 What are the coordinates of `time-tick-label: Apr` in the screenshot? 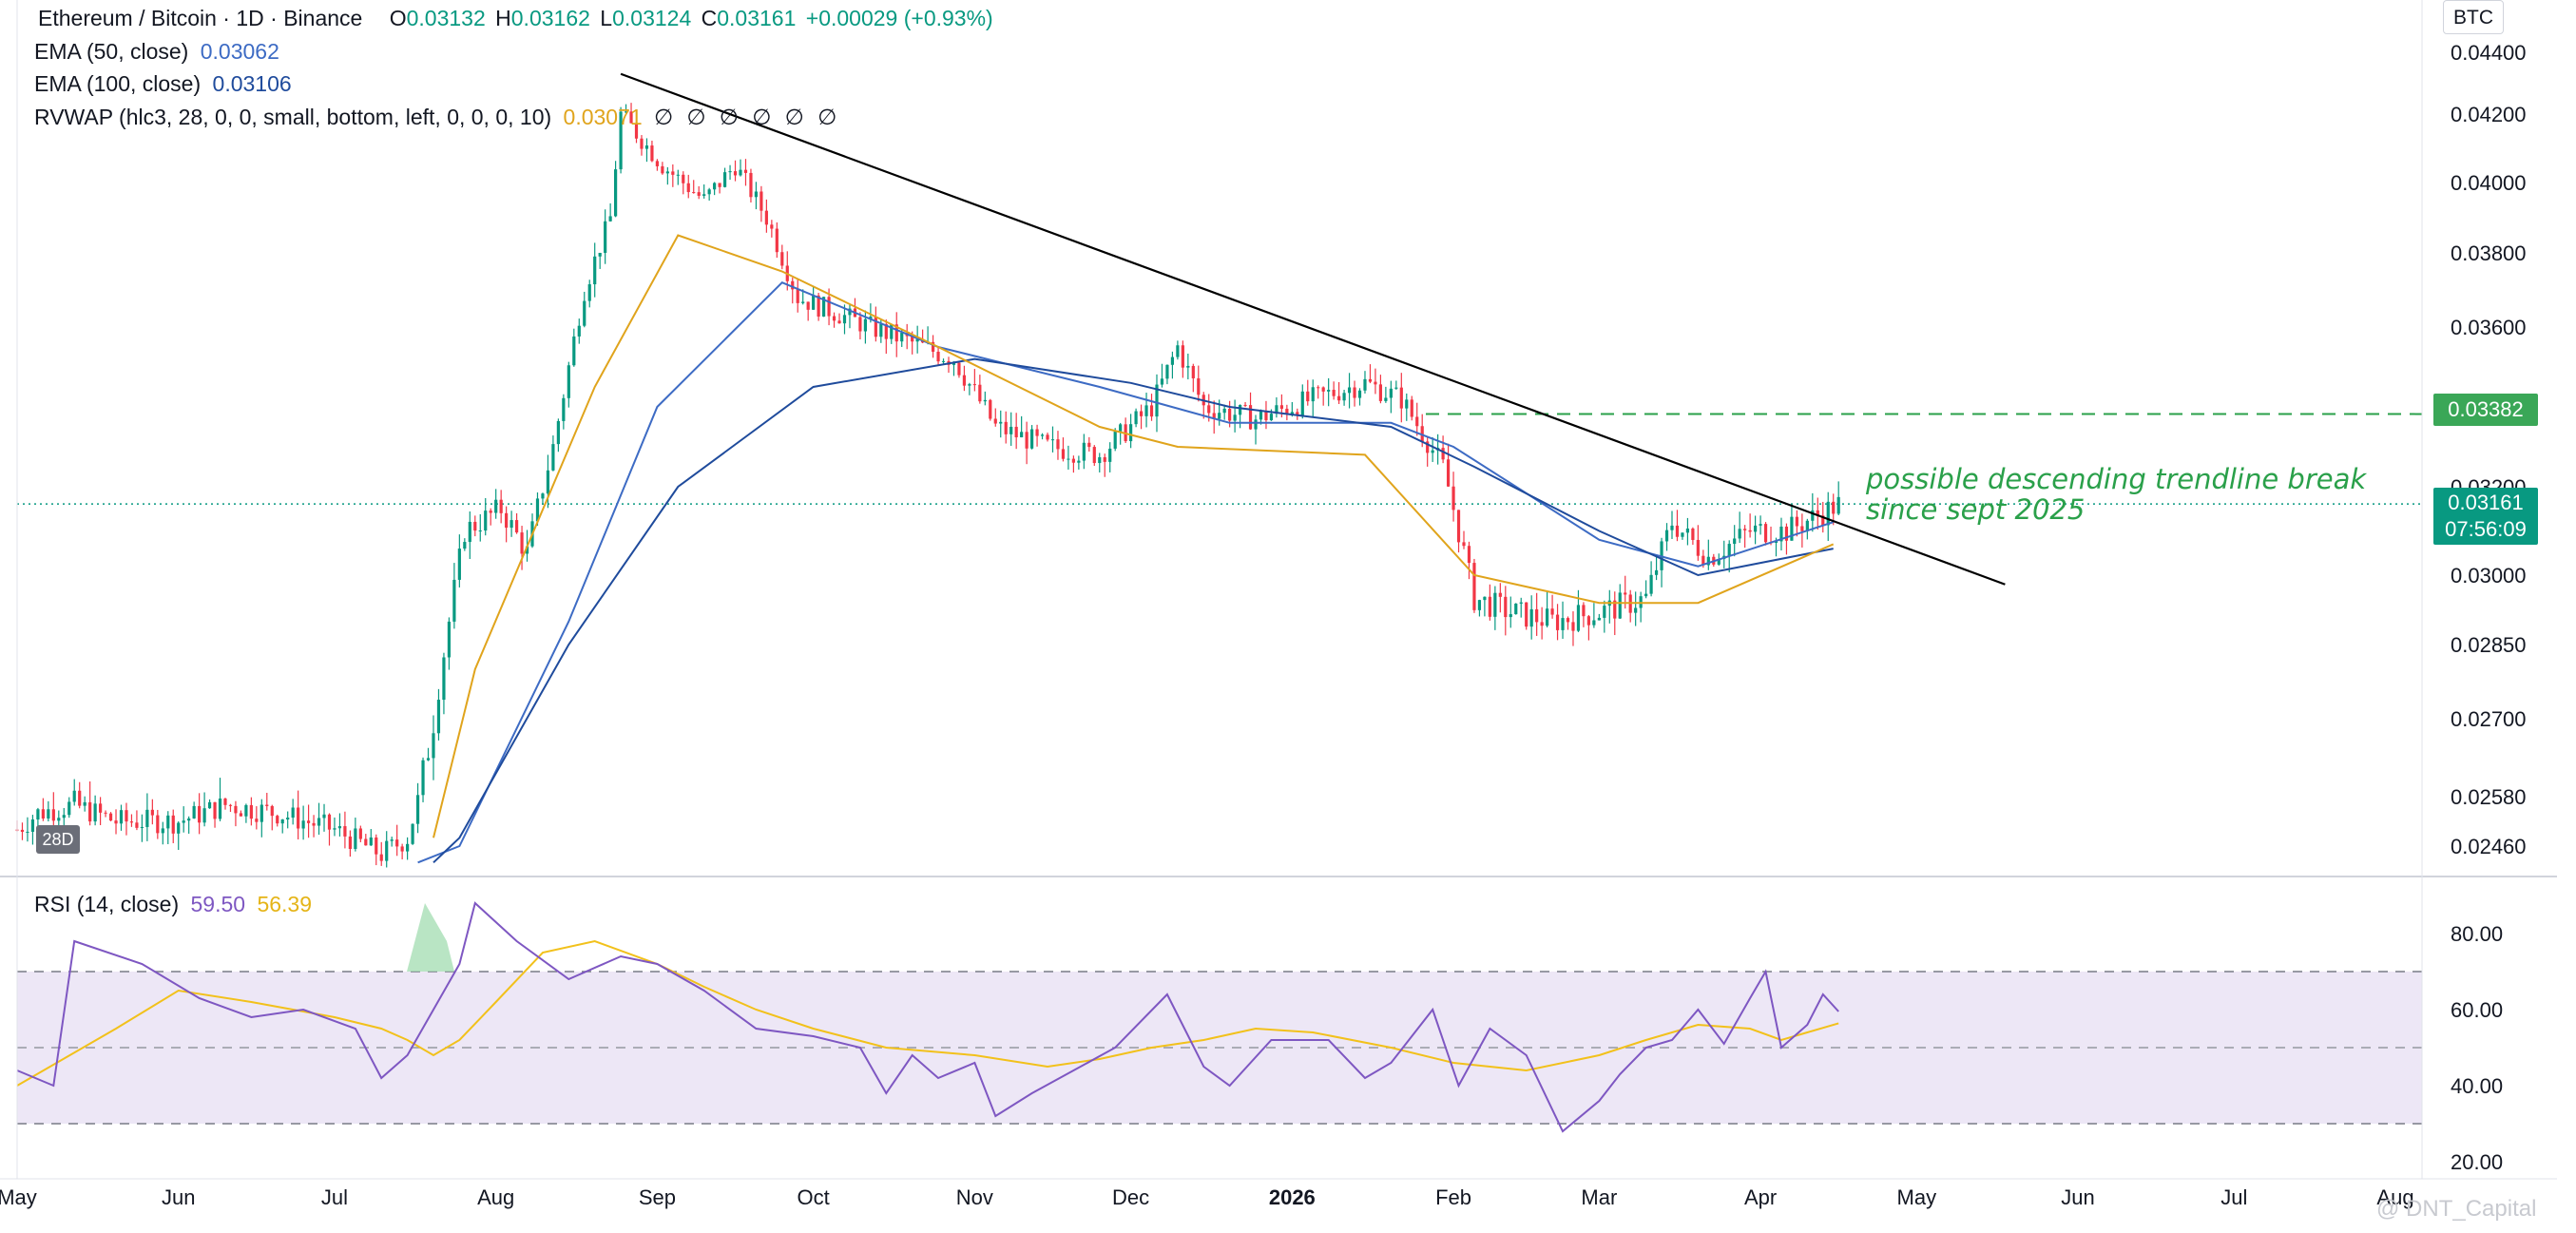 It's located at (1761, 1197).